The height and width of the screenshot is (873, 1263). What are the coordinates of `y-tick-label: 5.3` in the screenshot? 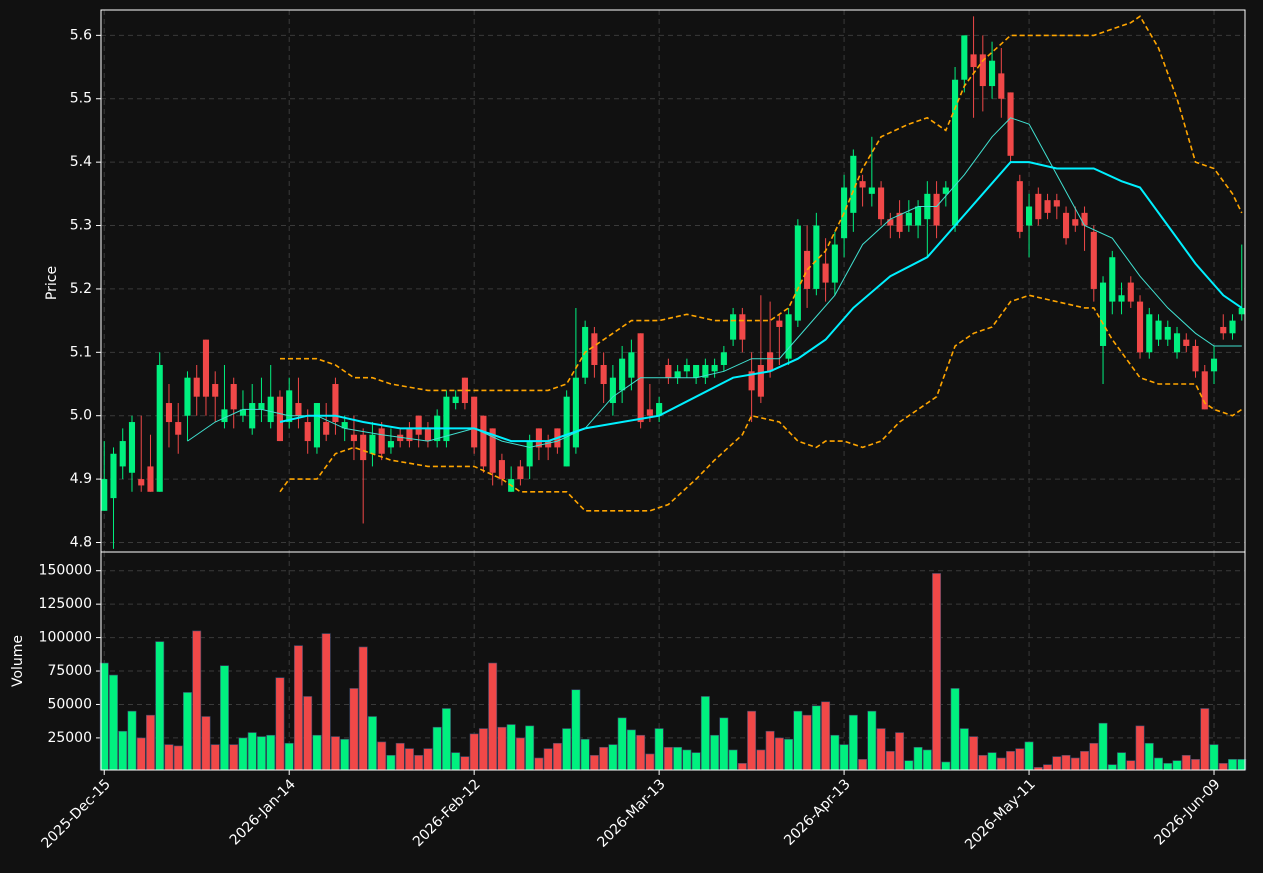 It's located at (81, 226).